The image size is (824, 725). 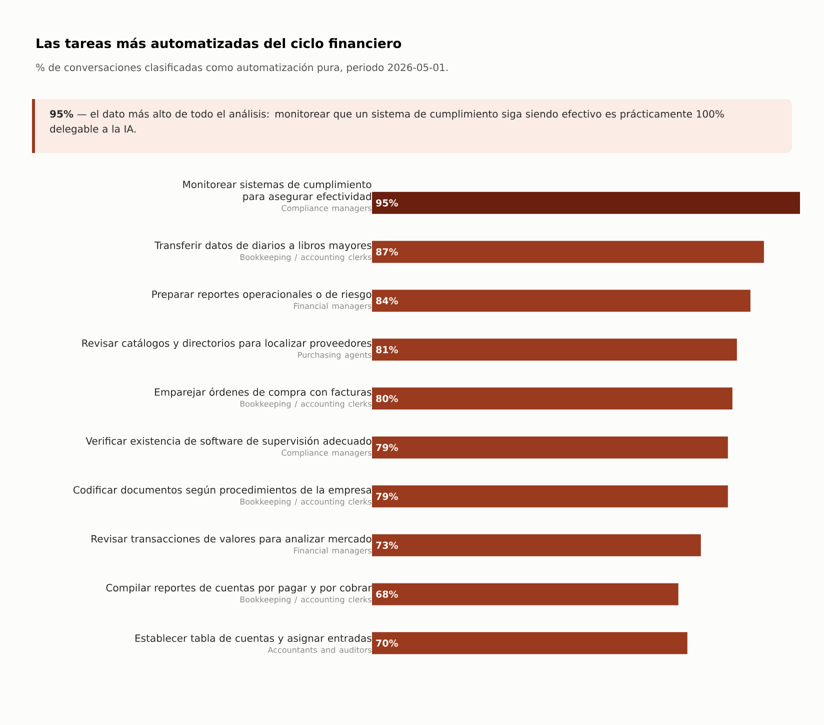 I want to click on data-label: 80%, so click(x=387, y=398).